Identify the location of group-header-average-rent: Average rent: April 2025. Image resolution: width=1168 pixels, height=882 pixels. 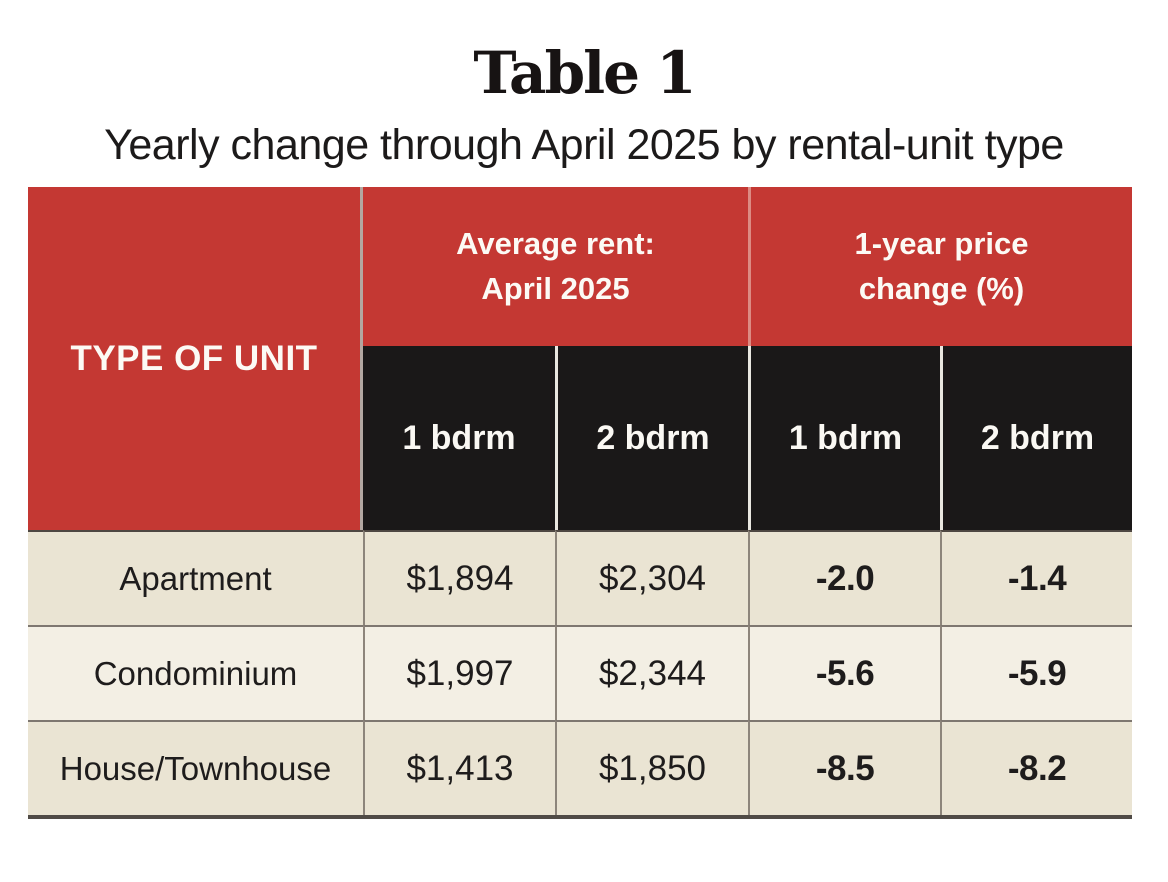
(555, 266).